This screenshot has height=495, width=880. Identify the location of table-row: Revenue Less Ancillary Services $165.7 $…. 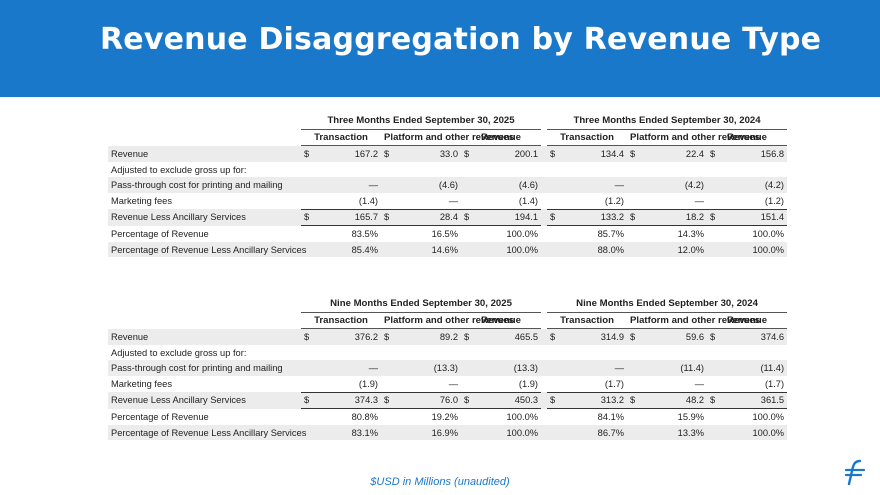
(448, 217).